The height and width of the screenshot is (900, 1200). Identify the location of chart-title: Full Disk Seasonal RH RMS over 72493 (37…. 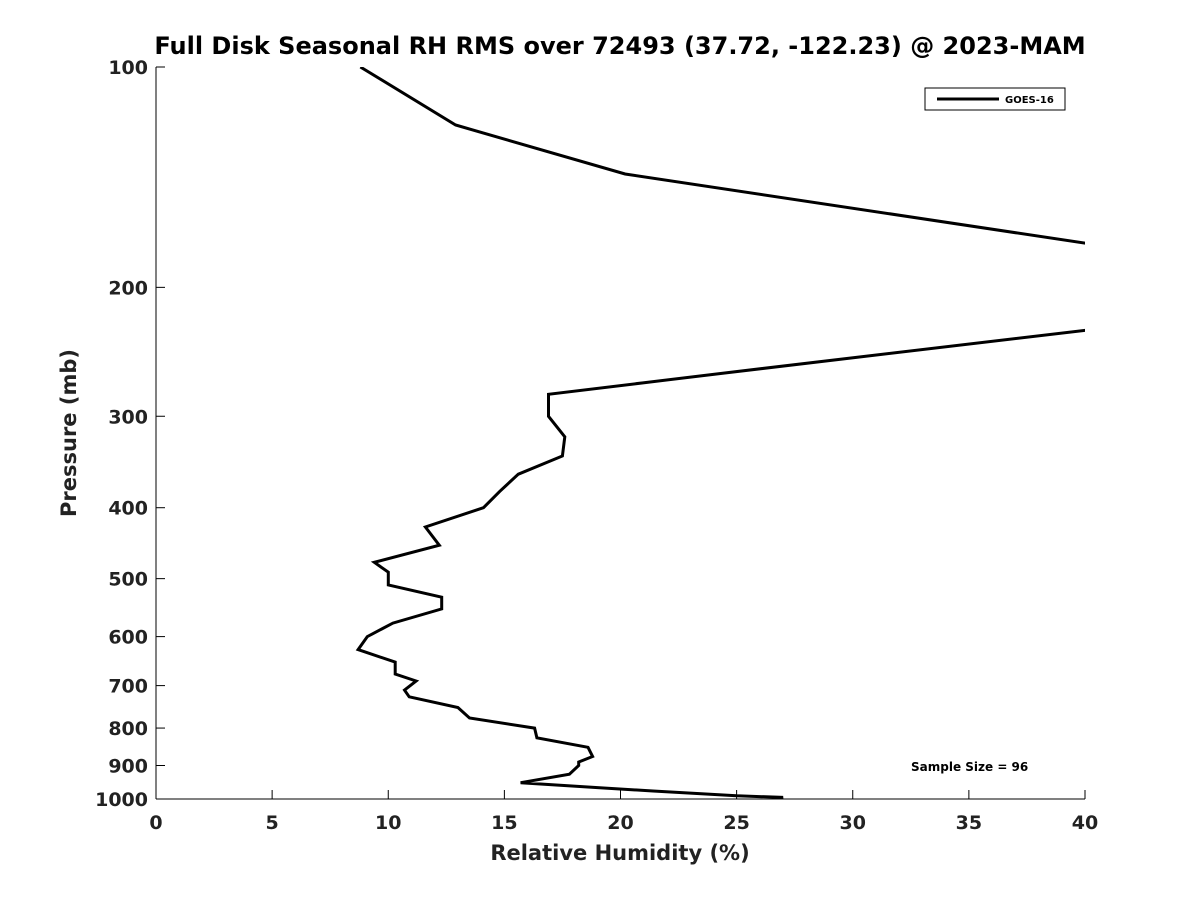
(619, 46).